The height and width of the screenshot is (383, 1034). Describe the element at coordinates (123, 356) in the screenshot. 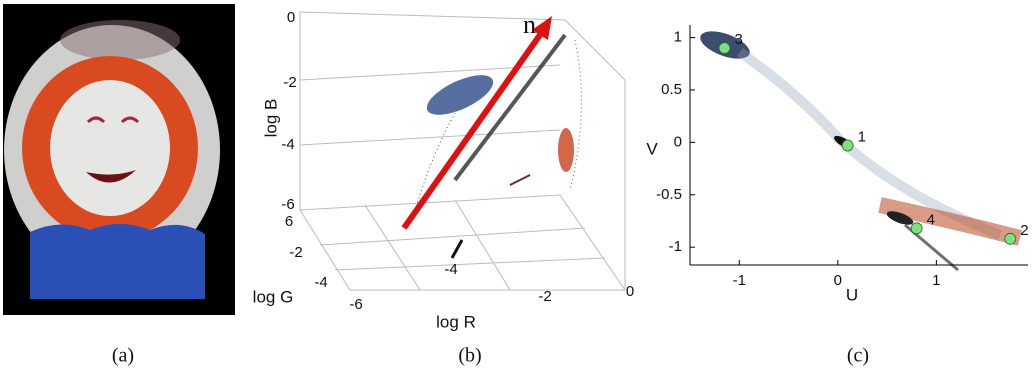

I see `caption: (a)` at that location.